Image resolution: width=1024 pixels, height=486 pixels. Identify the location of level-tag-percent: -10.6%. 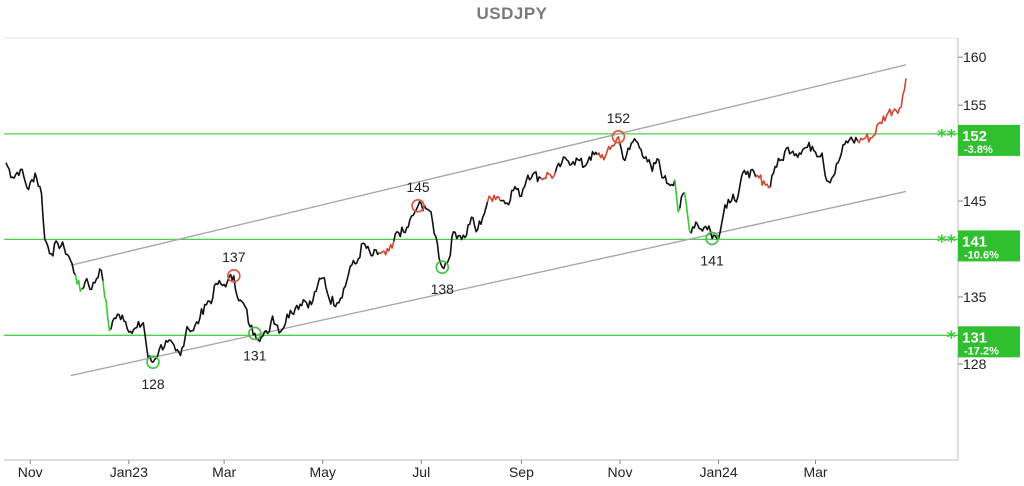
(981, 255).